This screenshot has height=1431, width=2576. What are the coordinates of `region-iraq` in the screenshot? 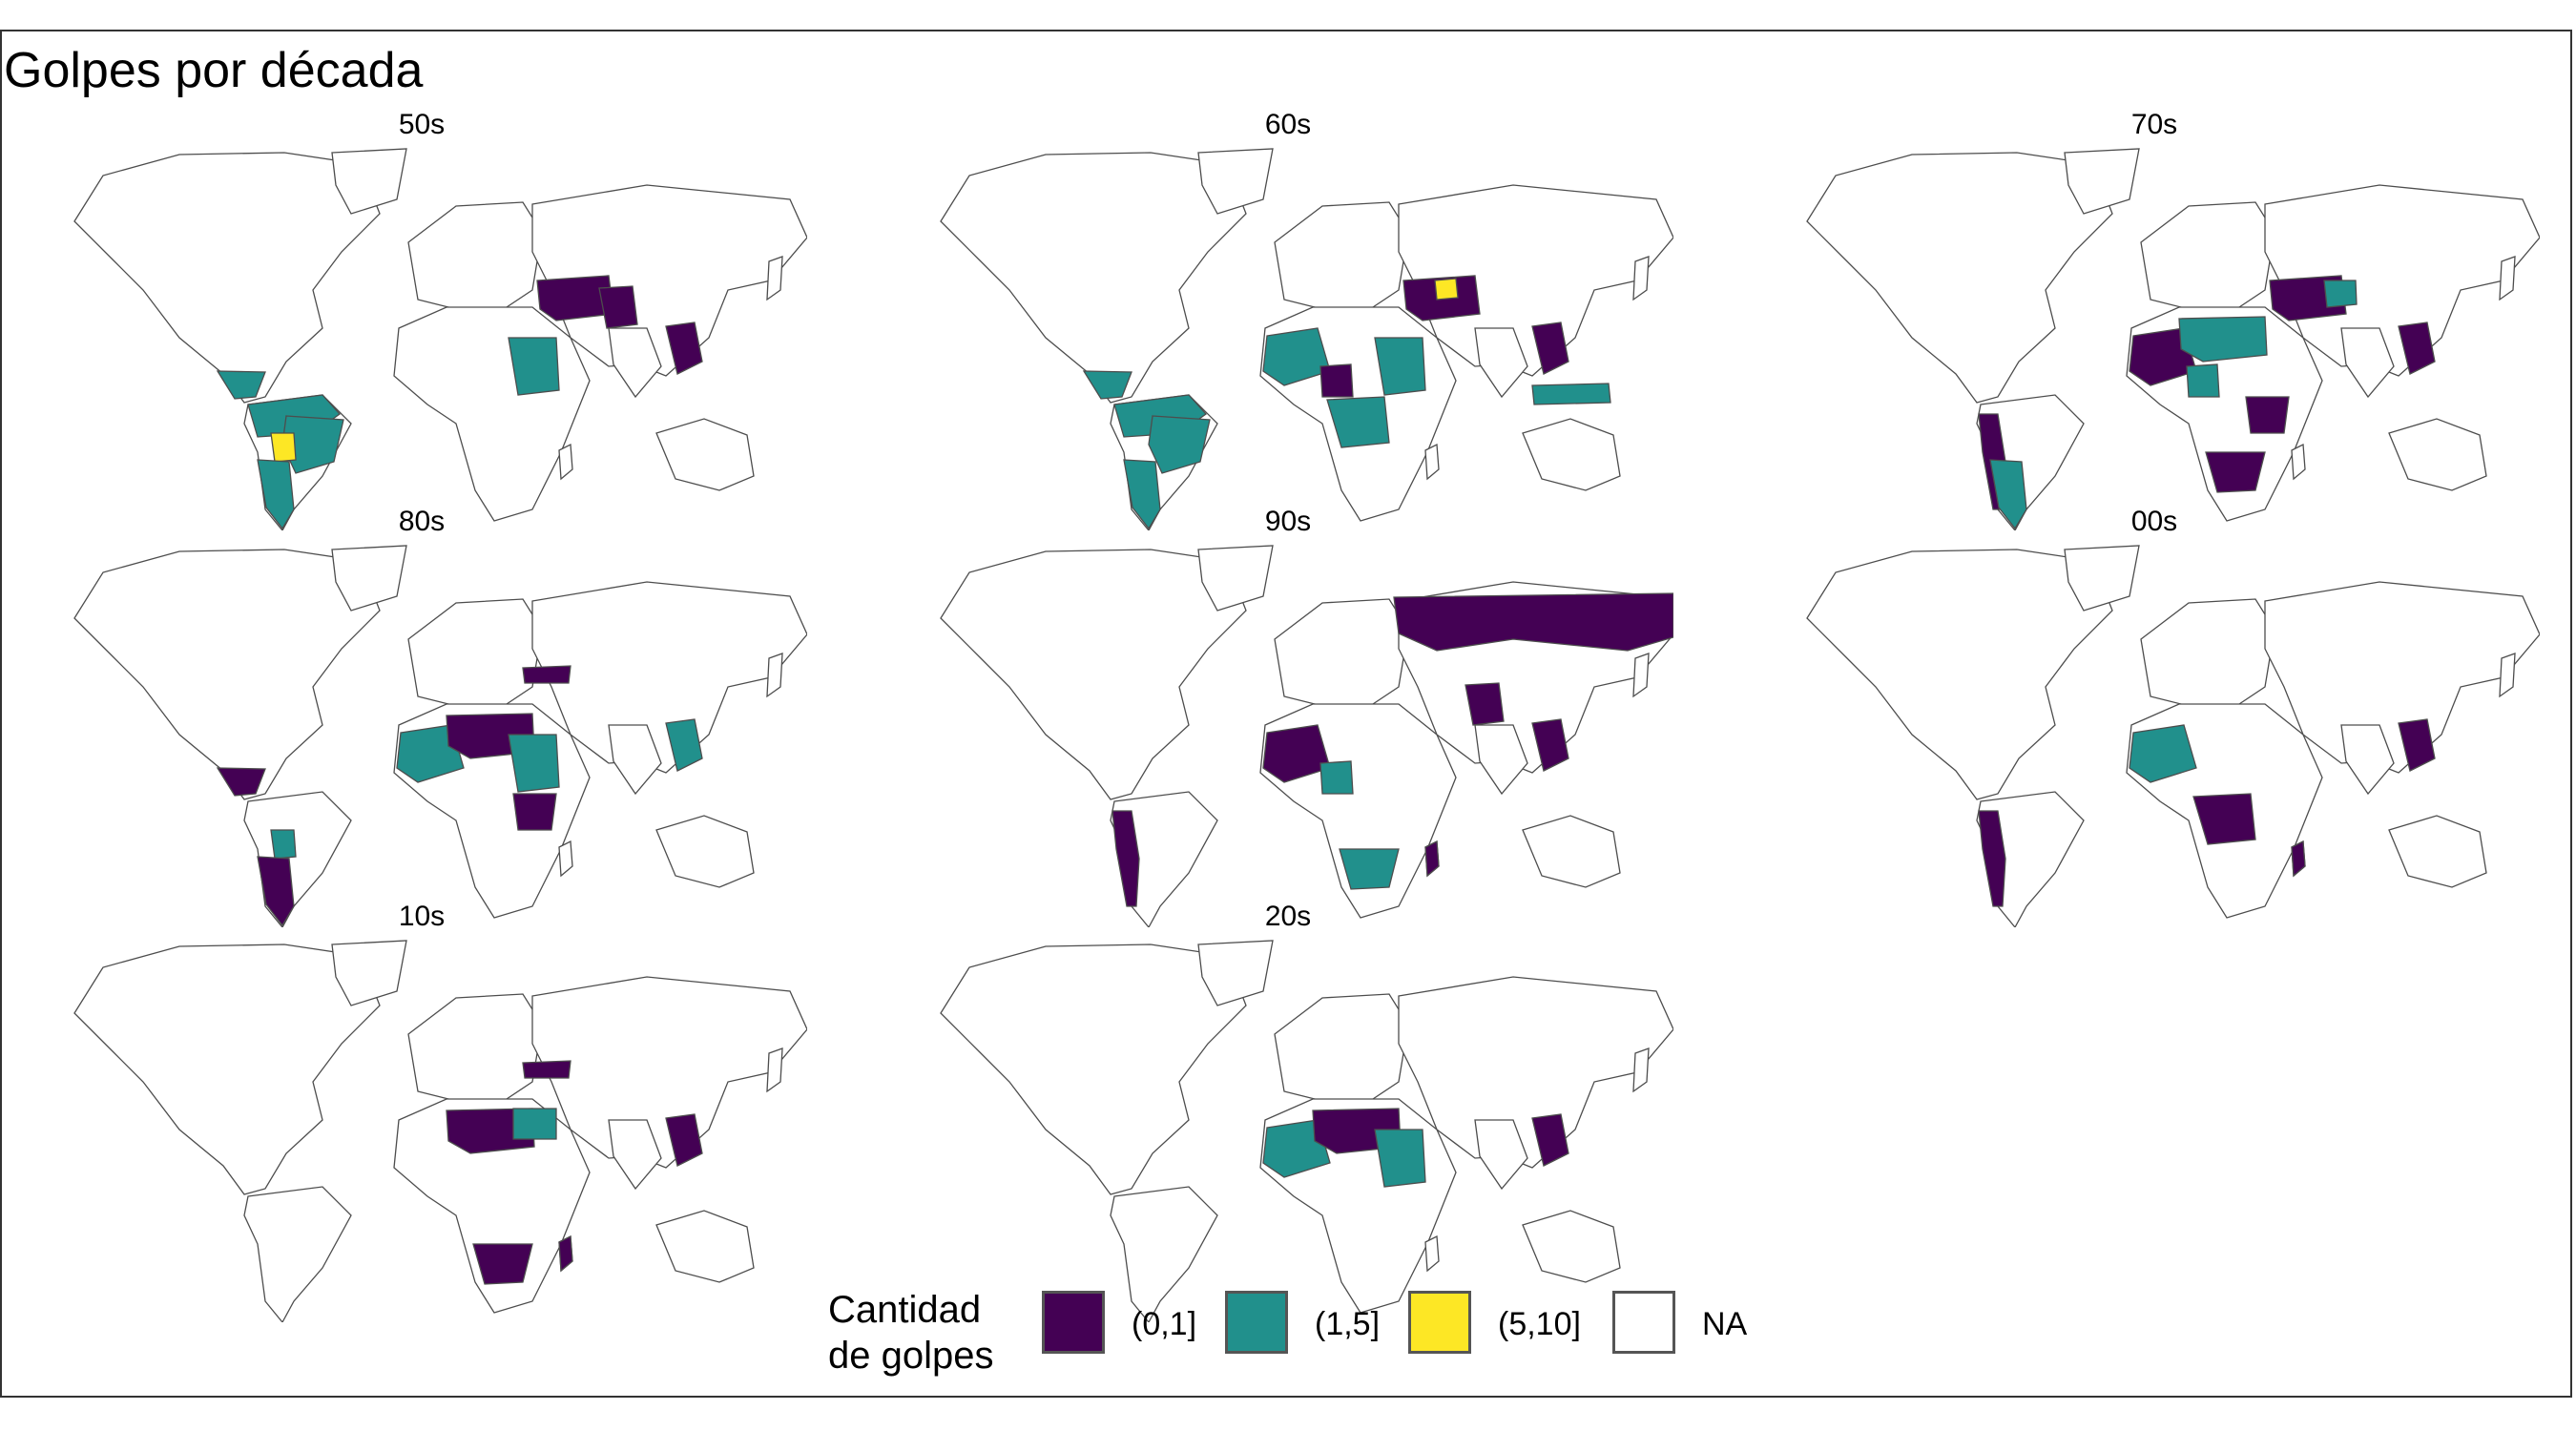 It's located at (1446, 289).